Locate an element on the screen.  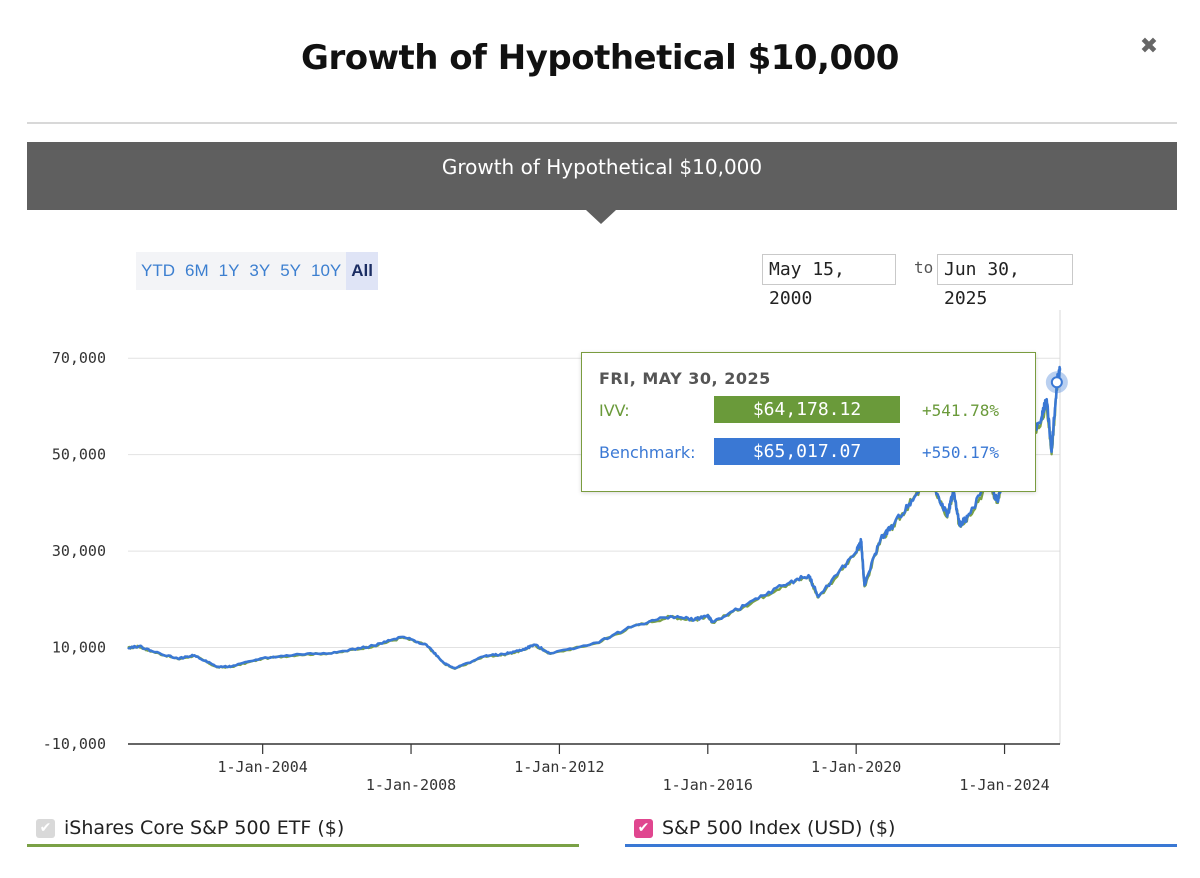
tooltip-ivv-label: IVV: is located at coordinates (614, 410).